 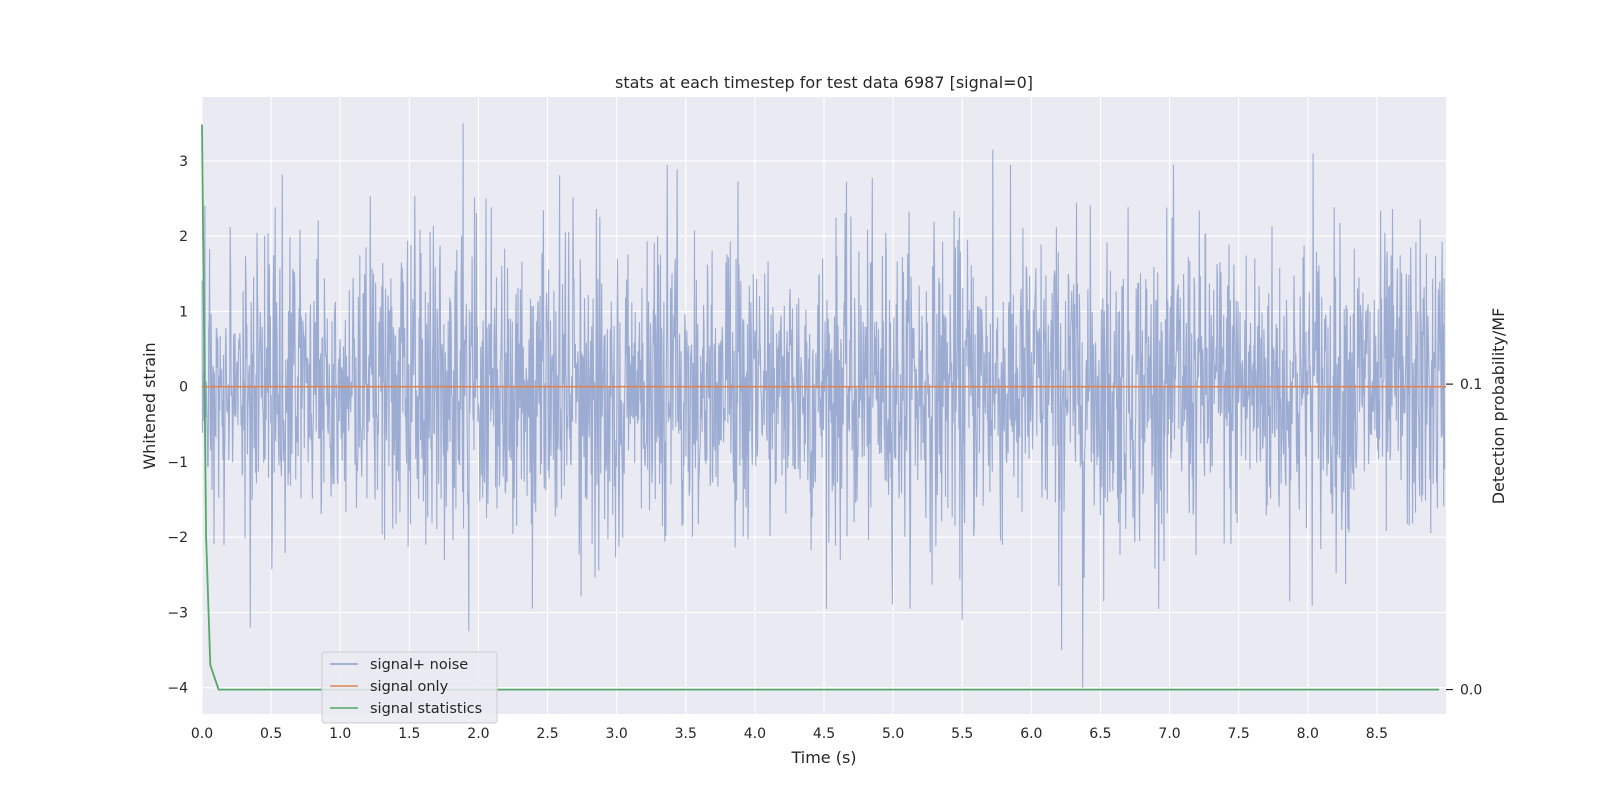 I want to click on legend-entry-signal-statistics: signal statistics, so click(x=426, y=709).